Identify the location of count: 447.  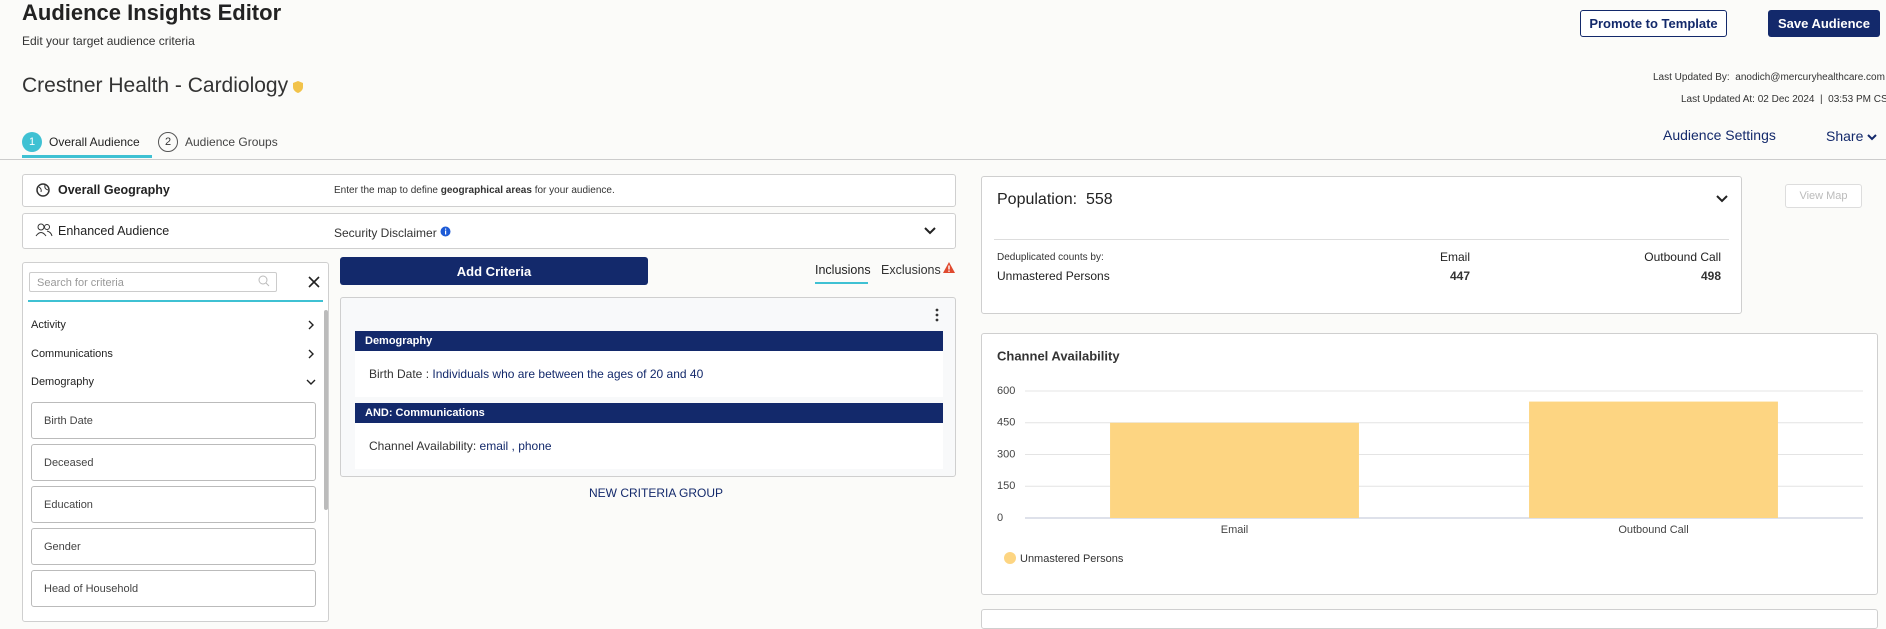
(1459, 276).